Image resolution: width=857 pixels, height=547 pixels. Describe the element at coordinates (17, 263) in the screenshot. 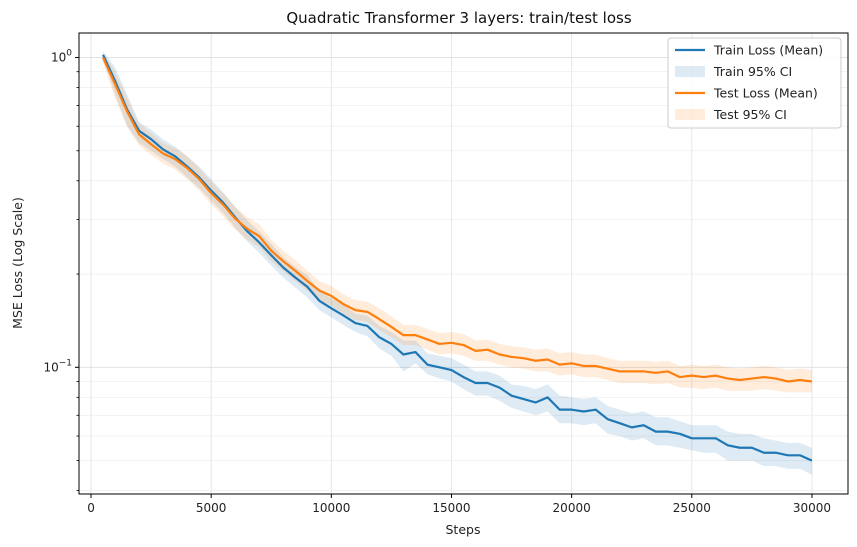

I see `y-axis-title: MSE Loss (Log Scale)` at that location.